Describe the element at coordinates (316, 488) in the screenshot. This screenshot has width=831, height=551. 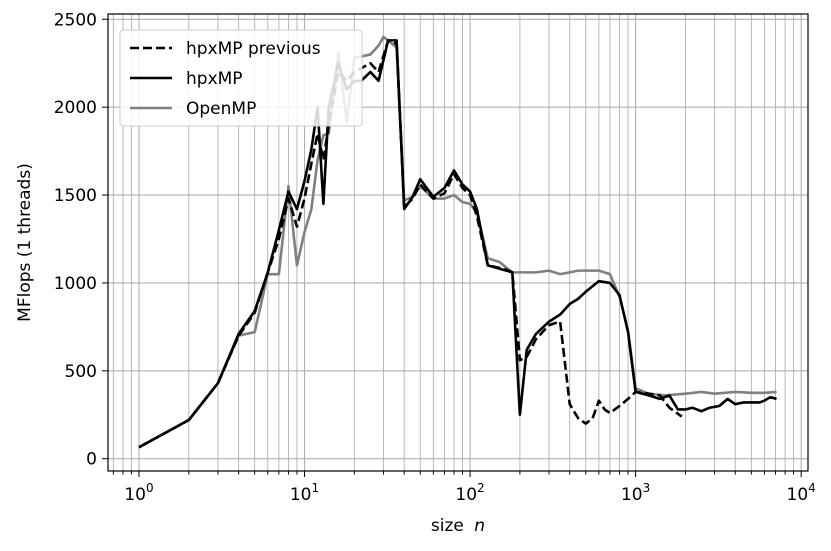
I see `x-tick-label-exponent: 1` at that location.